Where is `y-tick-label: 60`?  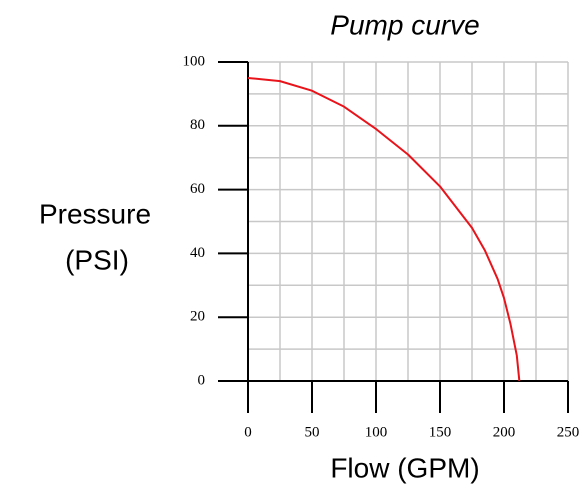
y-tick-label: 60 is located at coordinates (197, 189).